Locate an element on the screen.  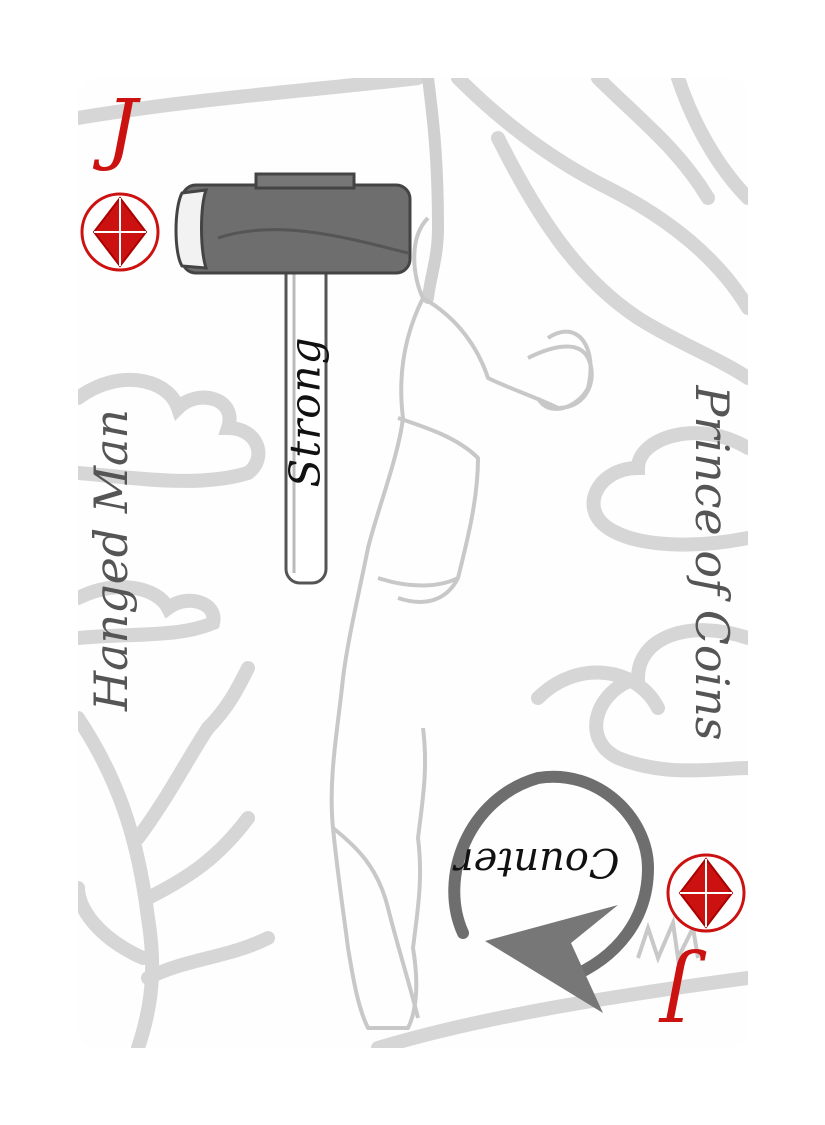
counter-label: Counter is located at coordinates (537, 862).